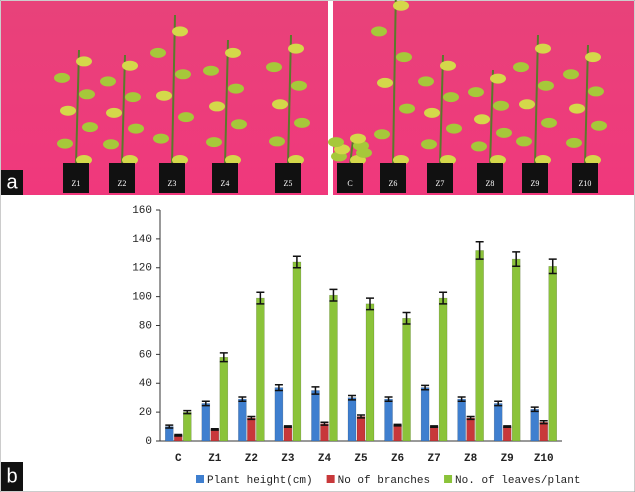 This screenshot has width=635, height=492. What do you see at coordinates (172, 183) in the screenshot?
I see `pot-label: Z3` at bounding box center [172, 183].